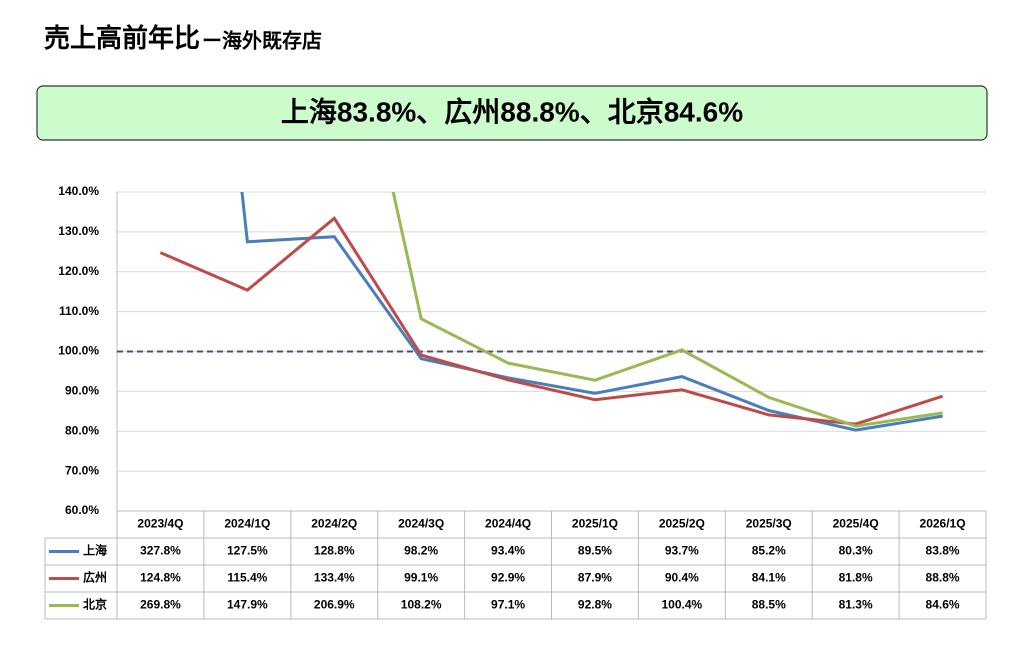 The image size is (1024, 647). I want to click on table-cell: 81.8%, so click(856, 578).